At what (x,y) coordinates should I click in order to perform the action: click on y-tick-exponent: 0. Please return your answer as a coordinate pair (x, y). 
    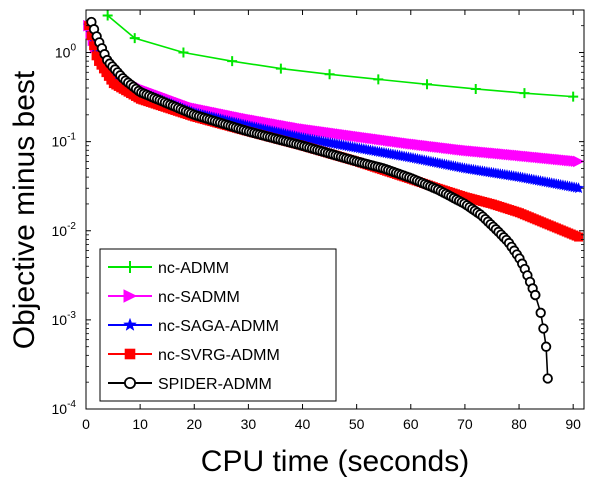
    Looking at the image, I should click on (73, 48).